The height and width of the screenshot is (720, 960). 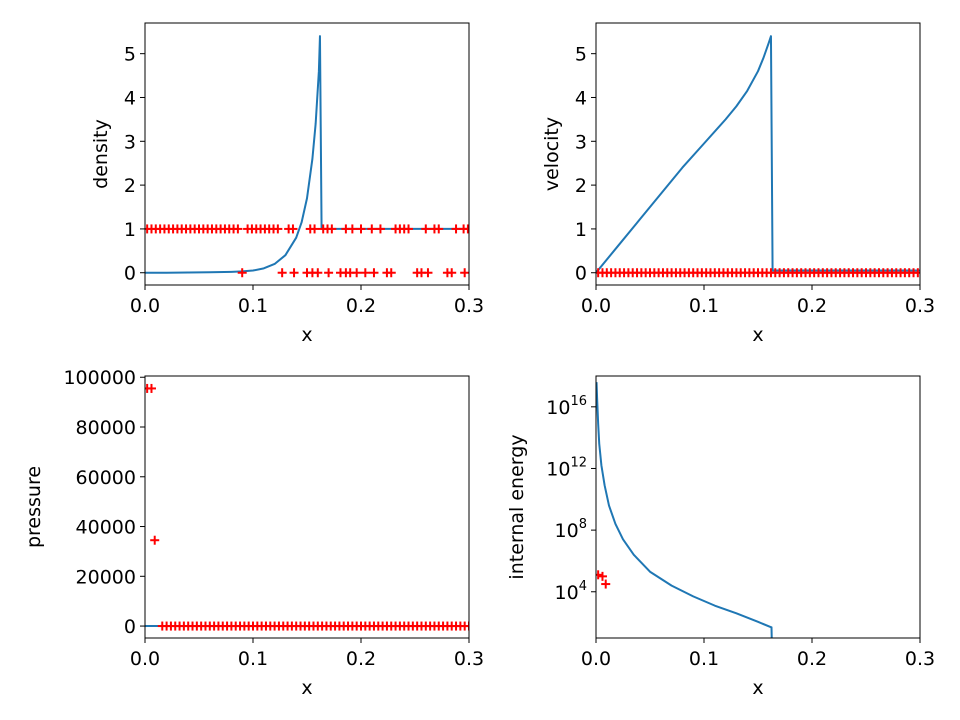 I want to click on tick-exponent: 8, so click(x=583, y=524).